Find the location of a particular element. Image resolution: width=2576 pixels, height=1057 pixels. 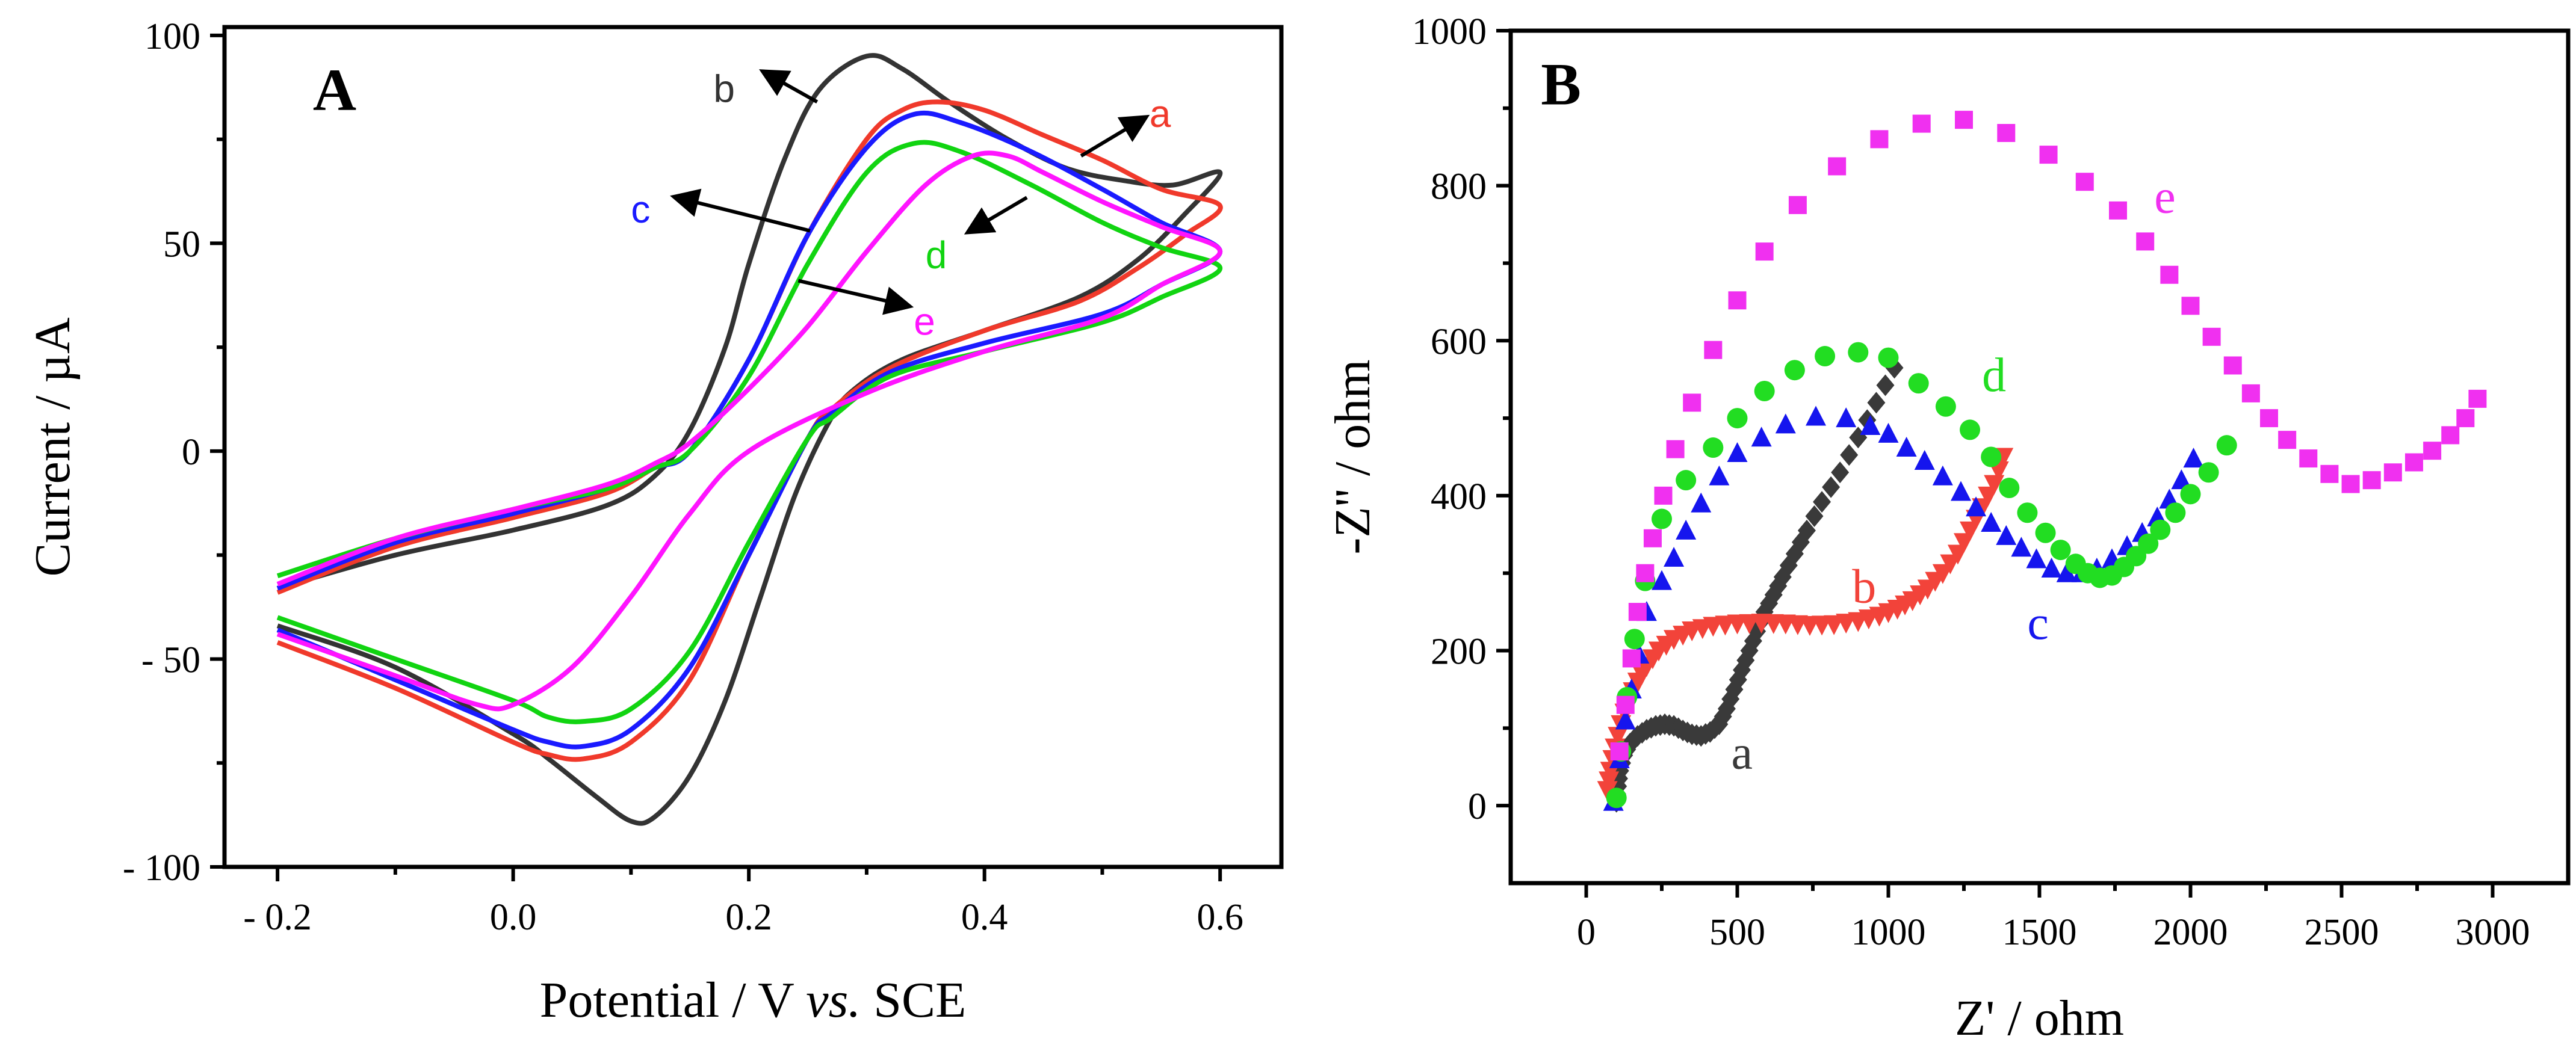

x-axis-title-part: SCE is located at coordinates (913, 1000).